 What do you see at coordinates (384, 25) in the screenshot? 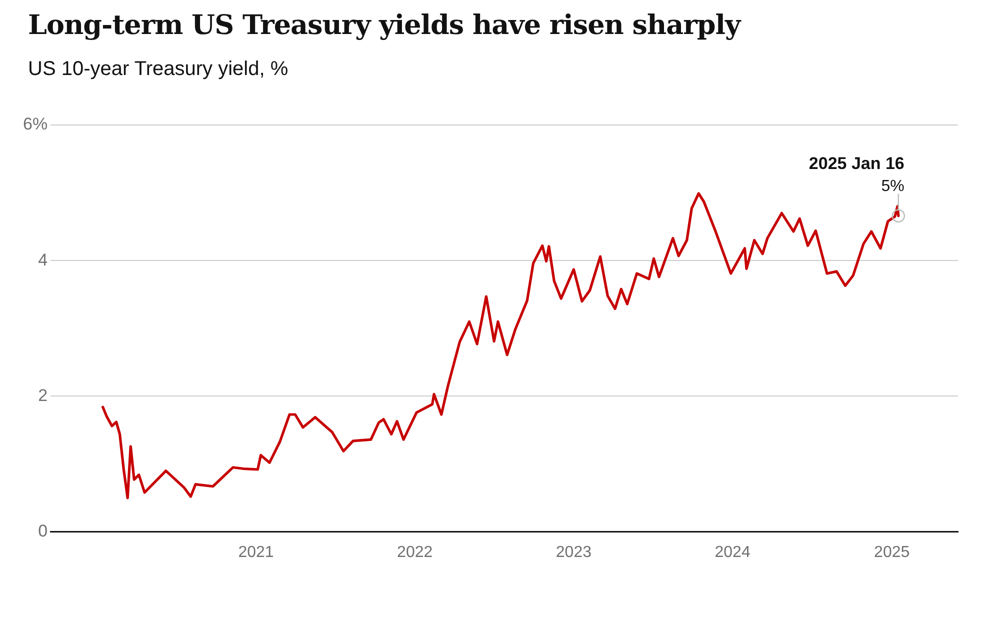
I see `chart-title: Long-term US Treasury yields have risen sharply` at bounding box center [384, 25].